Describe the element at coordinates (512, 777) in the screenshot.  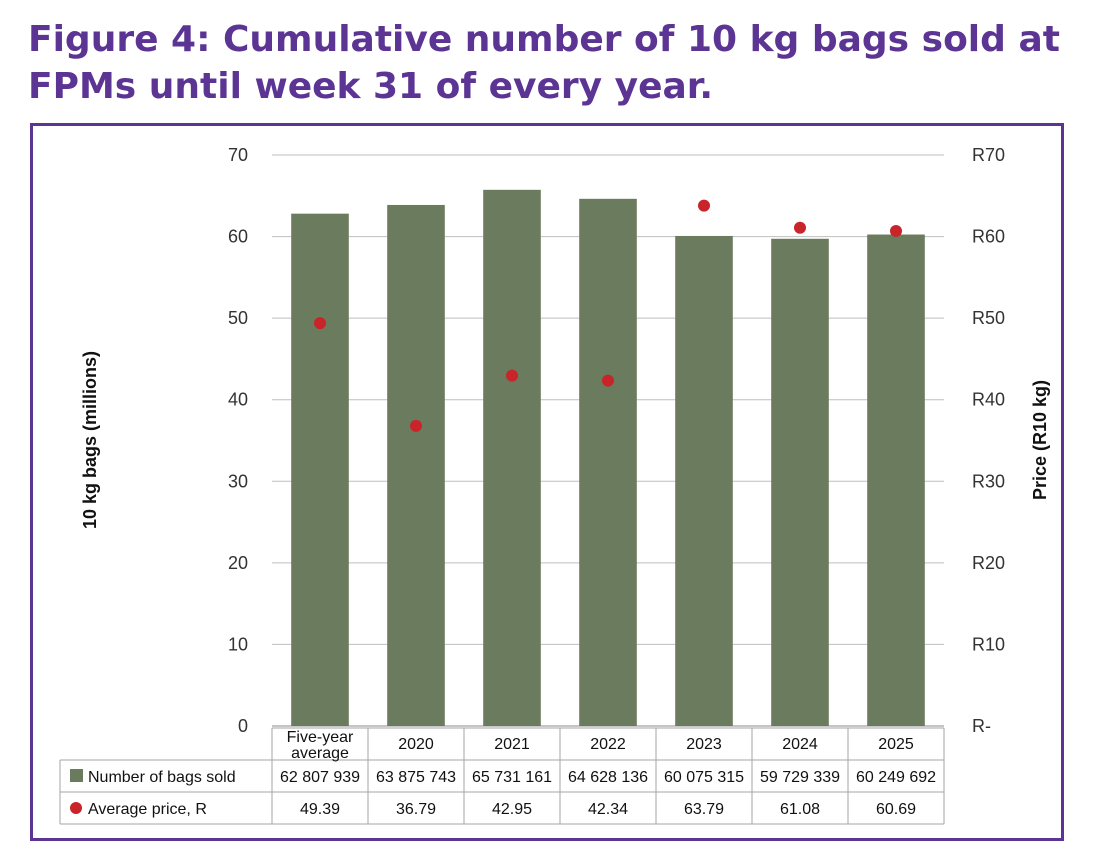
I see `data-label-bags: 65 731 161` at that location.